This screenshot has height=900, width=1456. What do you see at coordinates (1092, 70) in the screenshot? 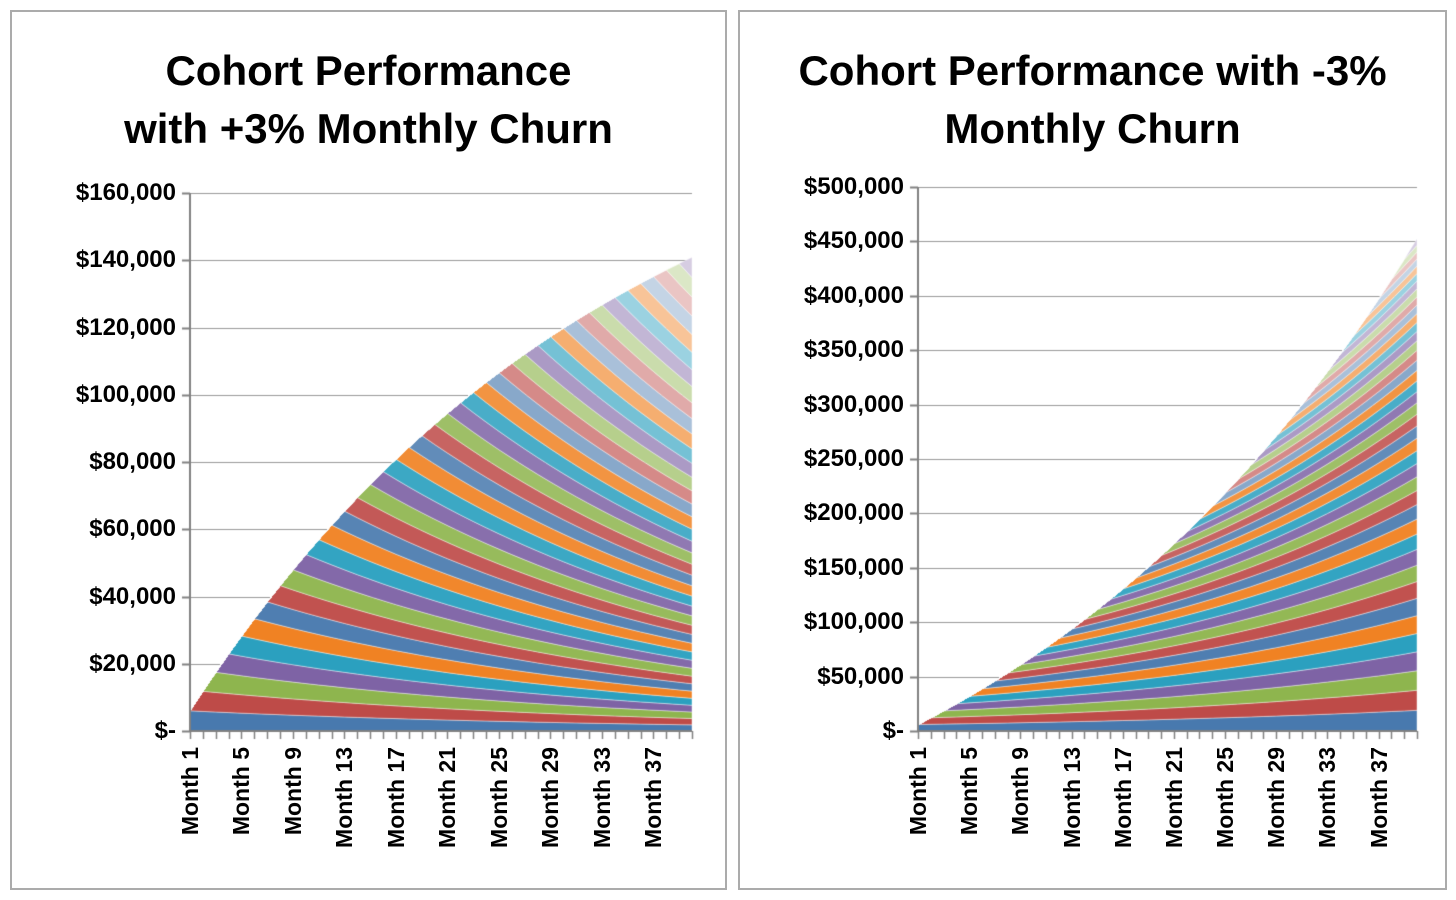
I see `right-chart-title-line1: Cohort Performance with -3%` at bounding box center [1092, 70].